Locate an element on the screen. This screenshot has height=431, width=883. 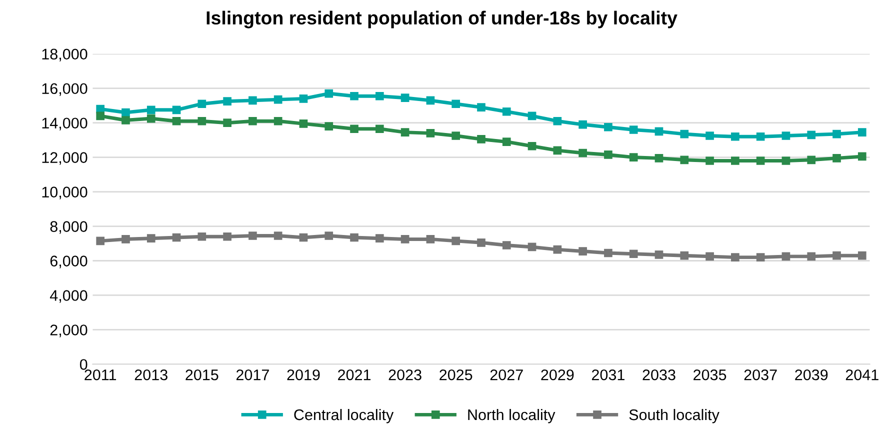
legend-label: South locality is located at coordinates (674, 416).